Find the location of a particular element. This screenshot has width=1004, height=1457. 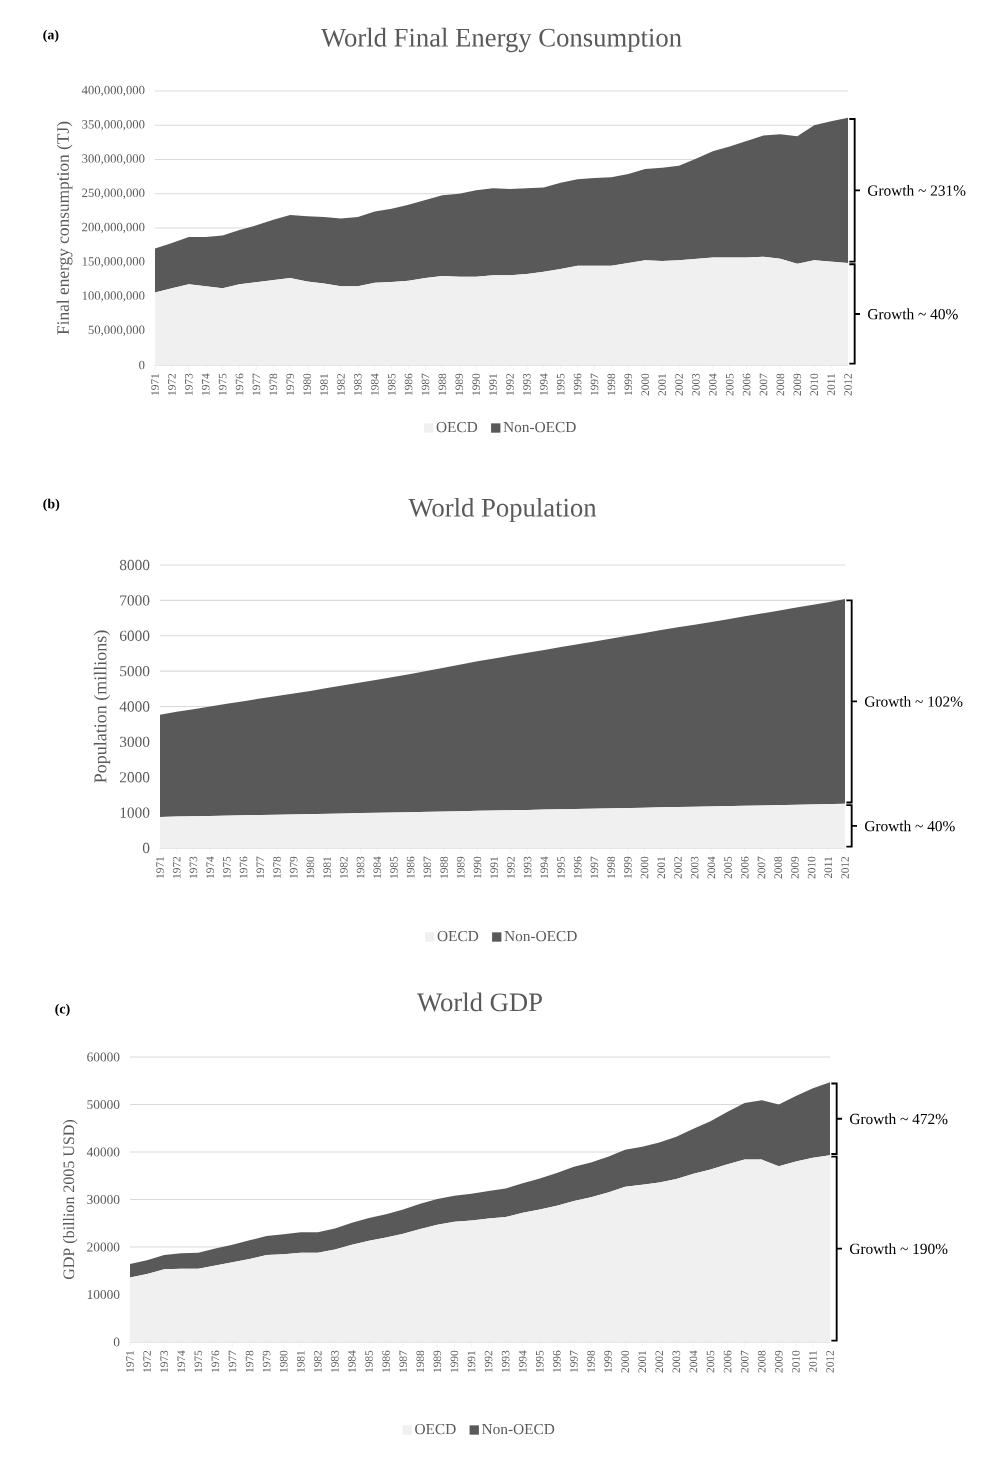

x-tick-label: 1974 is located at coordinates (205, 384).